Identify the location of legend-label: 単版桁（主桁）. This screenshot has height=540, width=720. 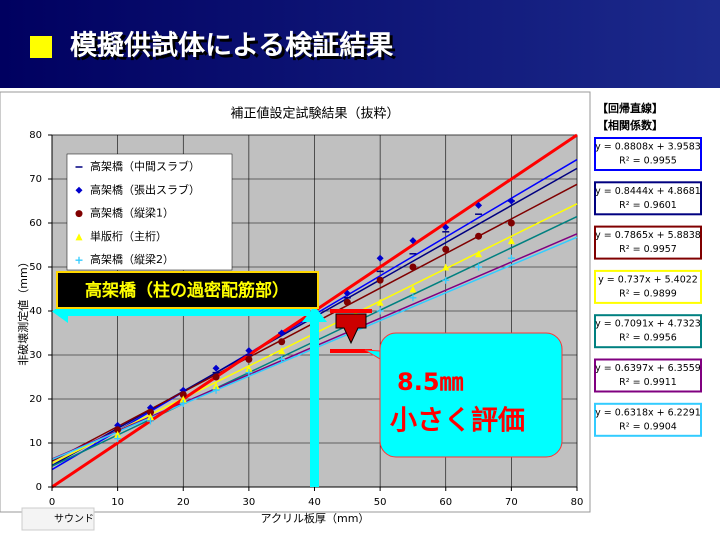
(128, 236).